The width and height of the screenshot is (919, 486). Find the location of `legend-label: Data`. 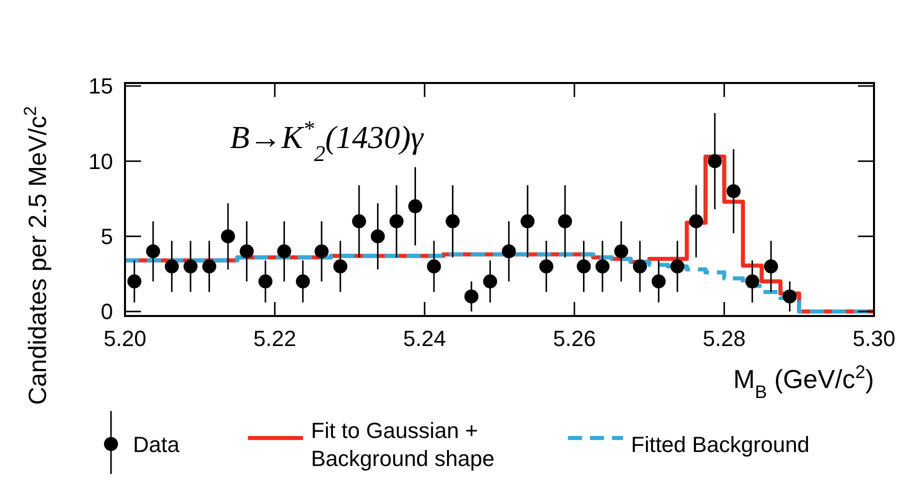

legend-label: Data is located at coordinates (156, 444).